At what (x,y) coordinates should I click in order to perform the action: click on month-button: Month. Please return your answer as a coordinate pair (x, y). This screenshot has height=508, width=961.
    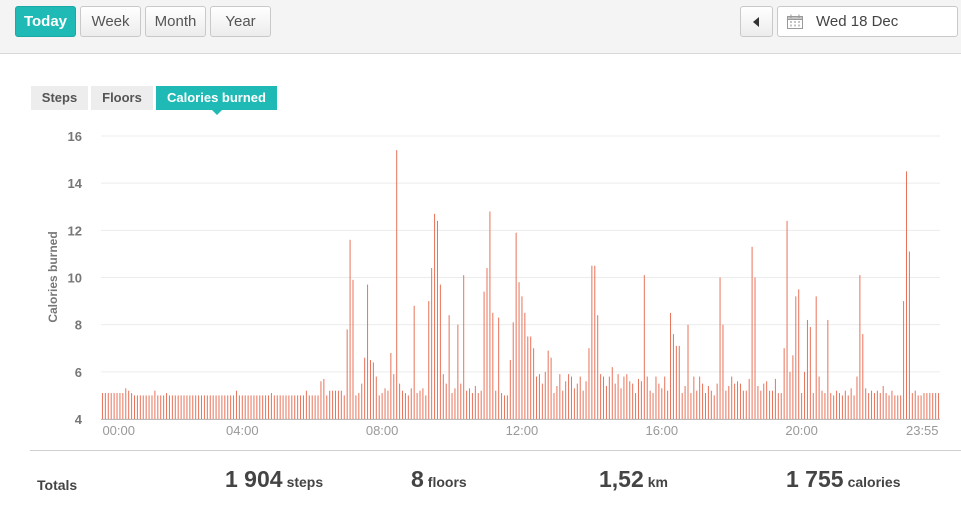
    Looking at the image, I should click on (175, 21).